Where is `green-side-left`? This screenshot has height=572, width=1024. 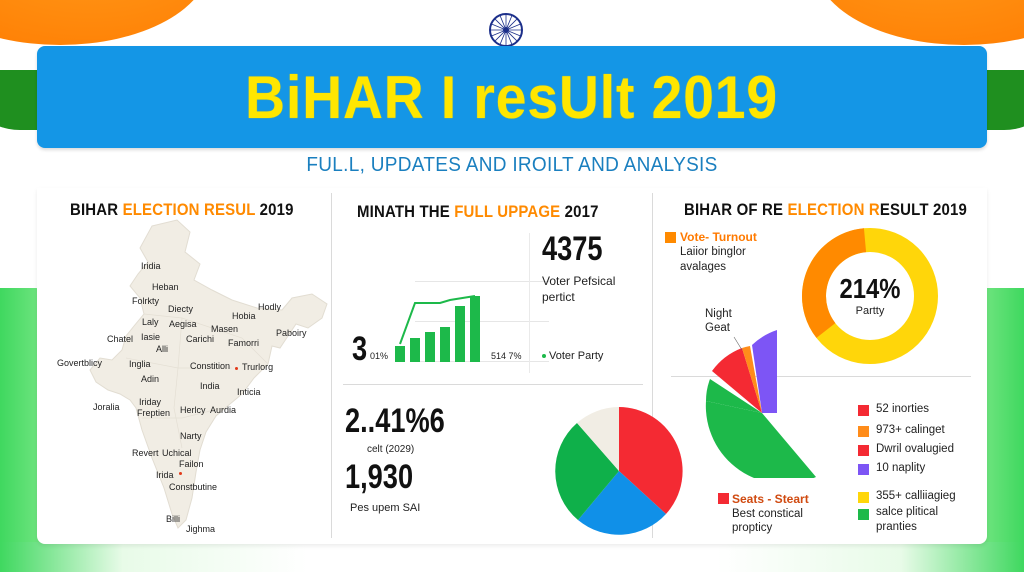 green-side-left is located at coordinates (20, 430).